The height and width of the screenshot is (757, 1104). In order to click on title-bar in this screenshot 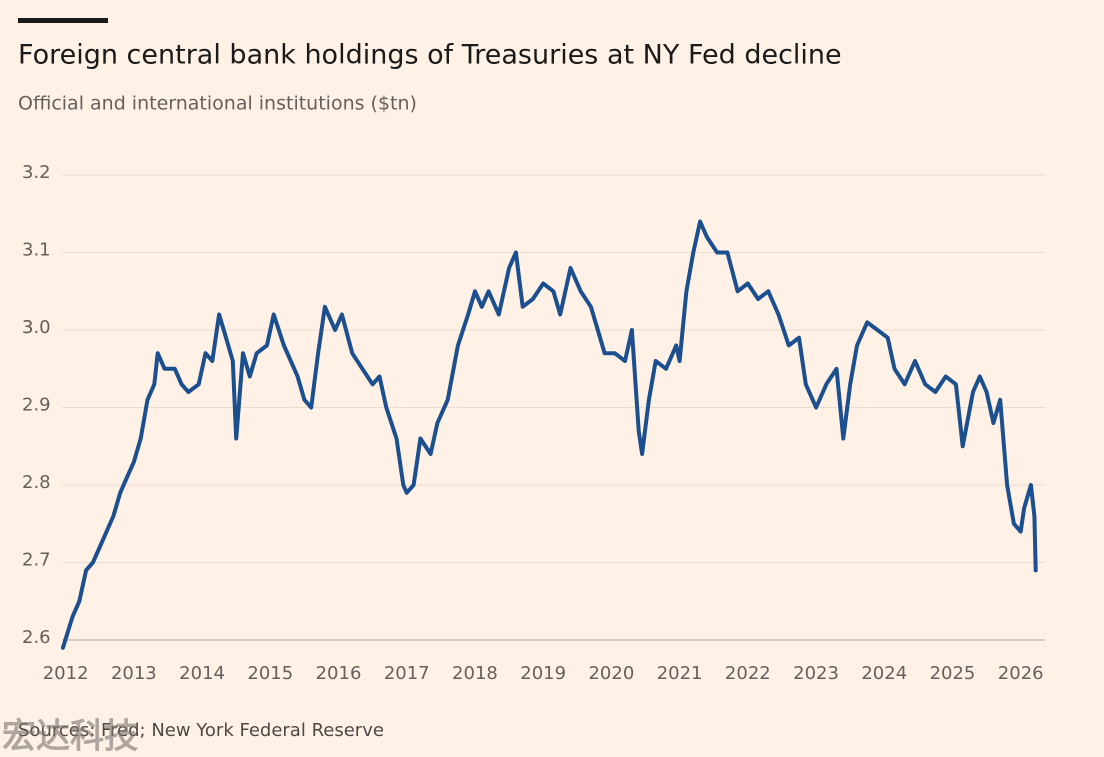, I will do `click(63, 20)`.